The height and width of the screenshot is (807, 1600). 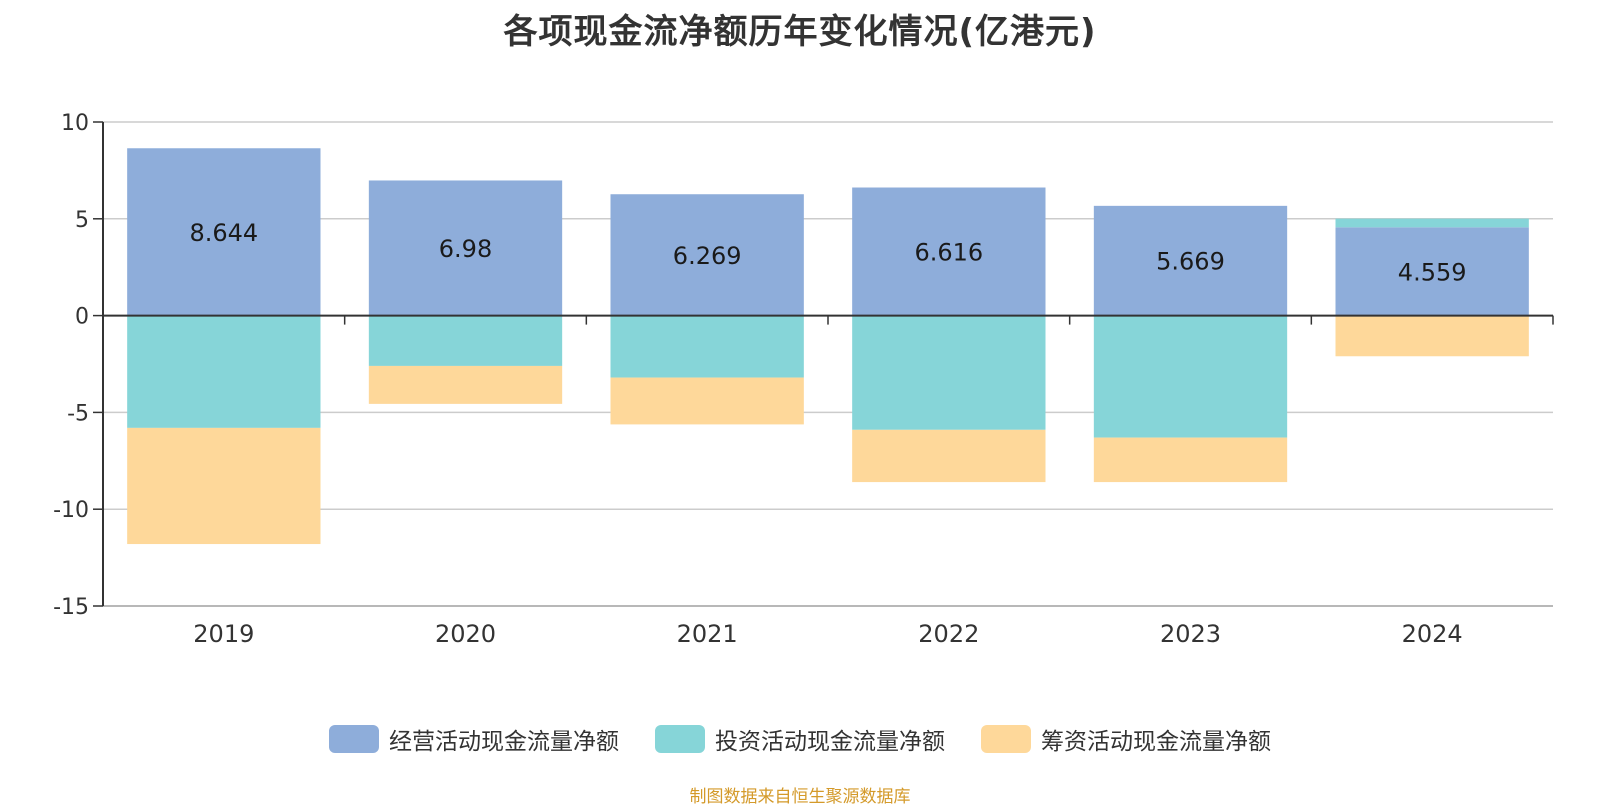 I want to click on legend-label-financing: 筹资活动现金流量净额, so click(x=1156, y=742).